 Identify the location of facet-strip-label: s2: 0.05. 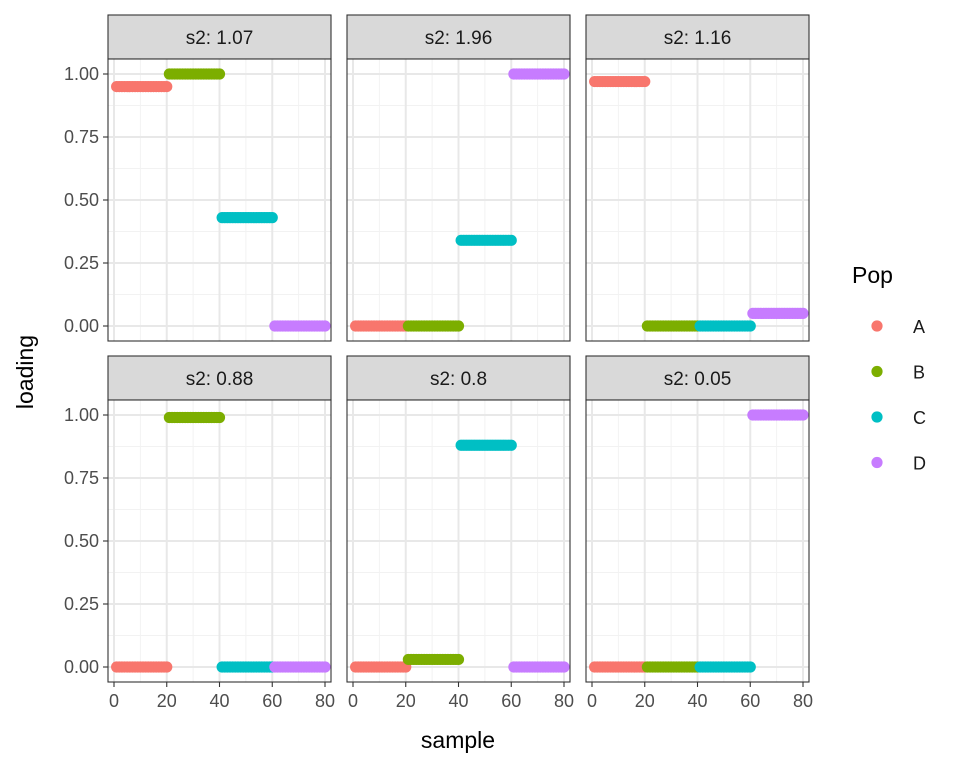
(698, 379).